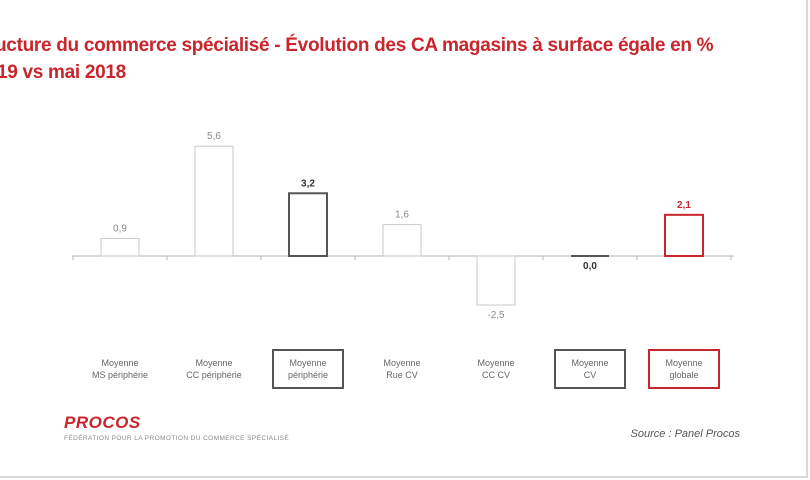 This screenshot has height=480, width=810. Describe the element at coordinates (496, 315) in the screenshot. I see `data-label: -2,5` at that location.